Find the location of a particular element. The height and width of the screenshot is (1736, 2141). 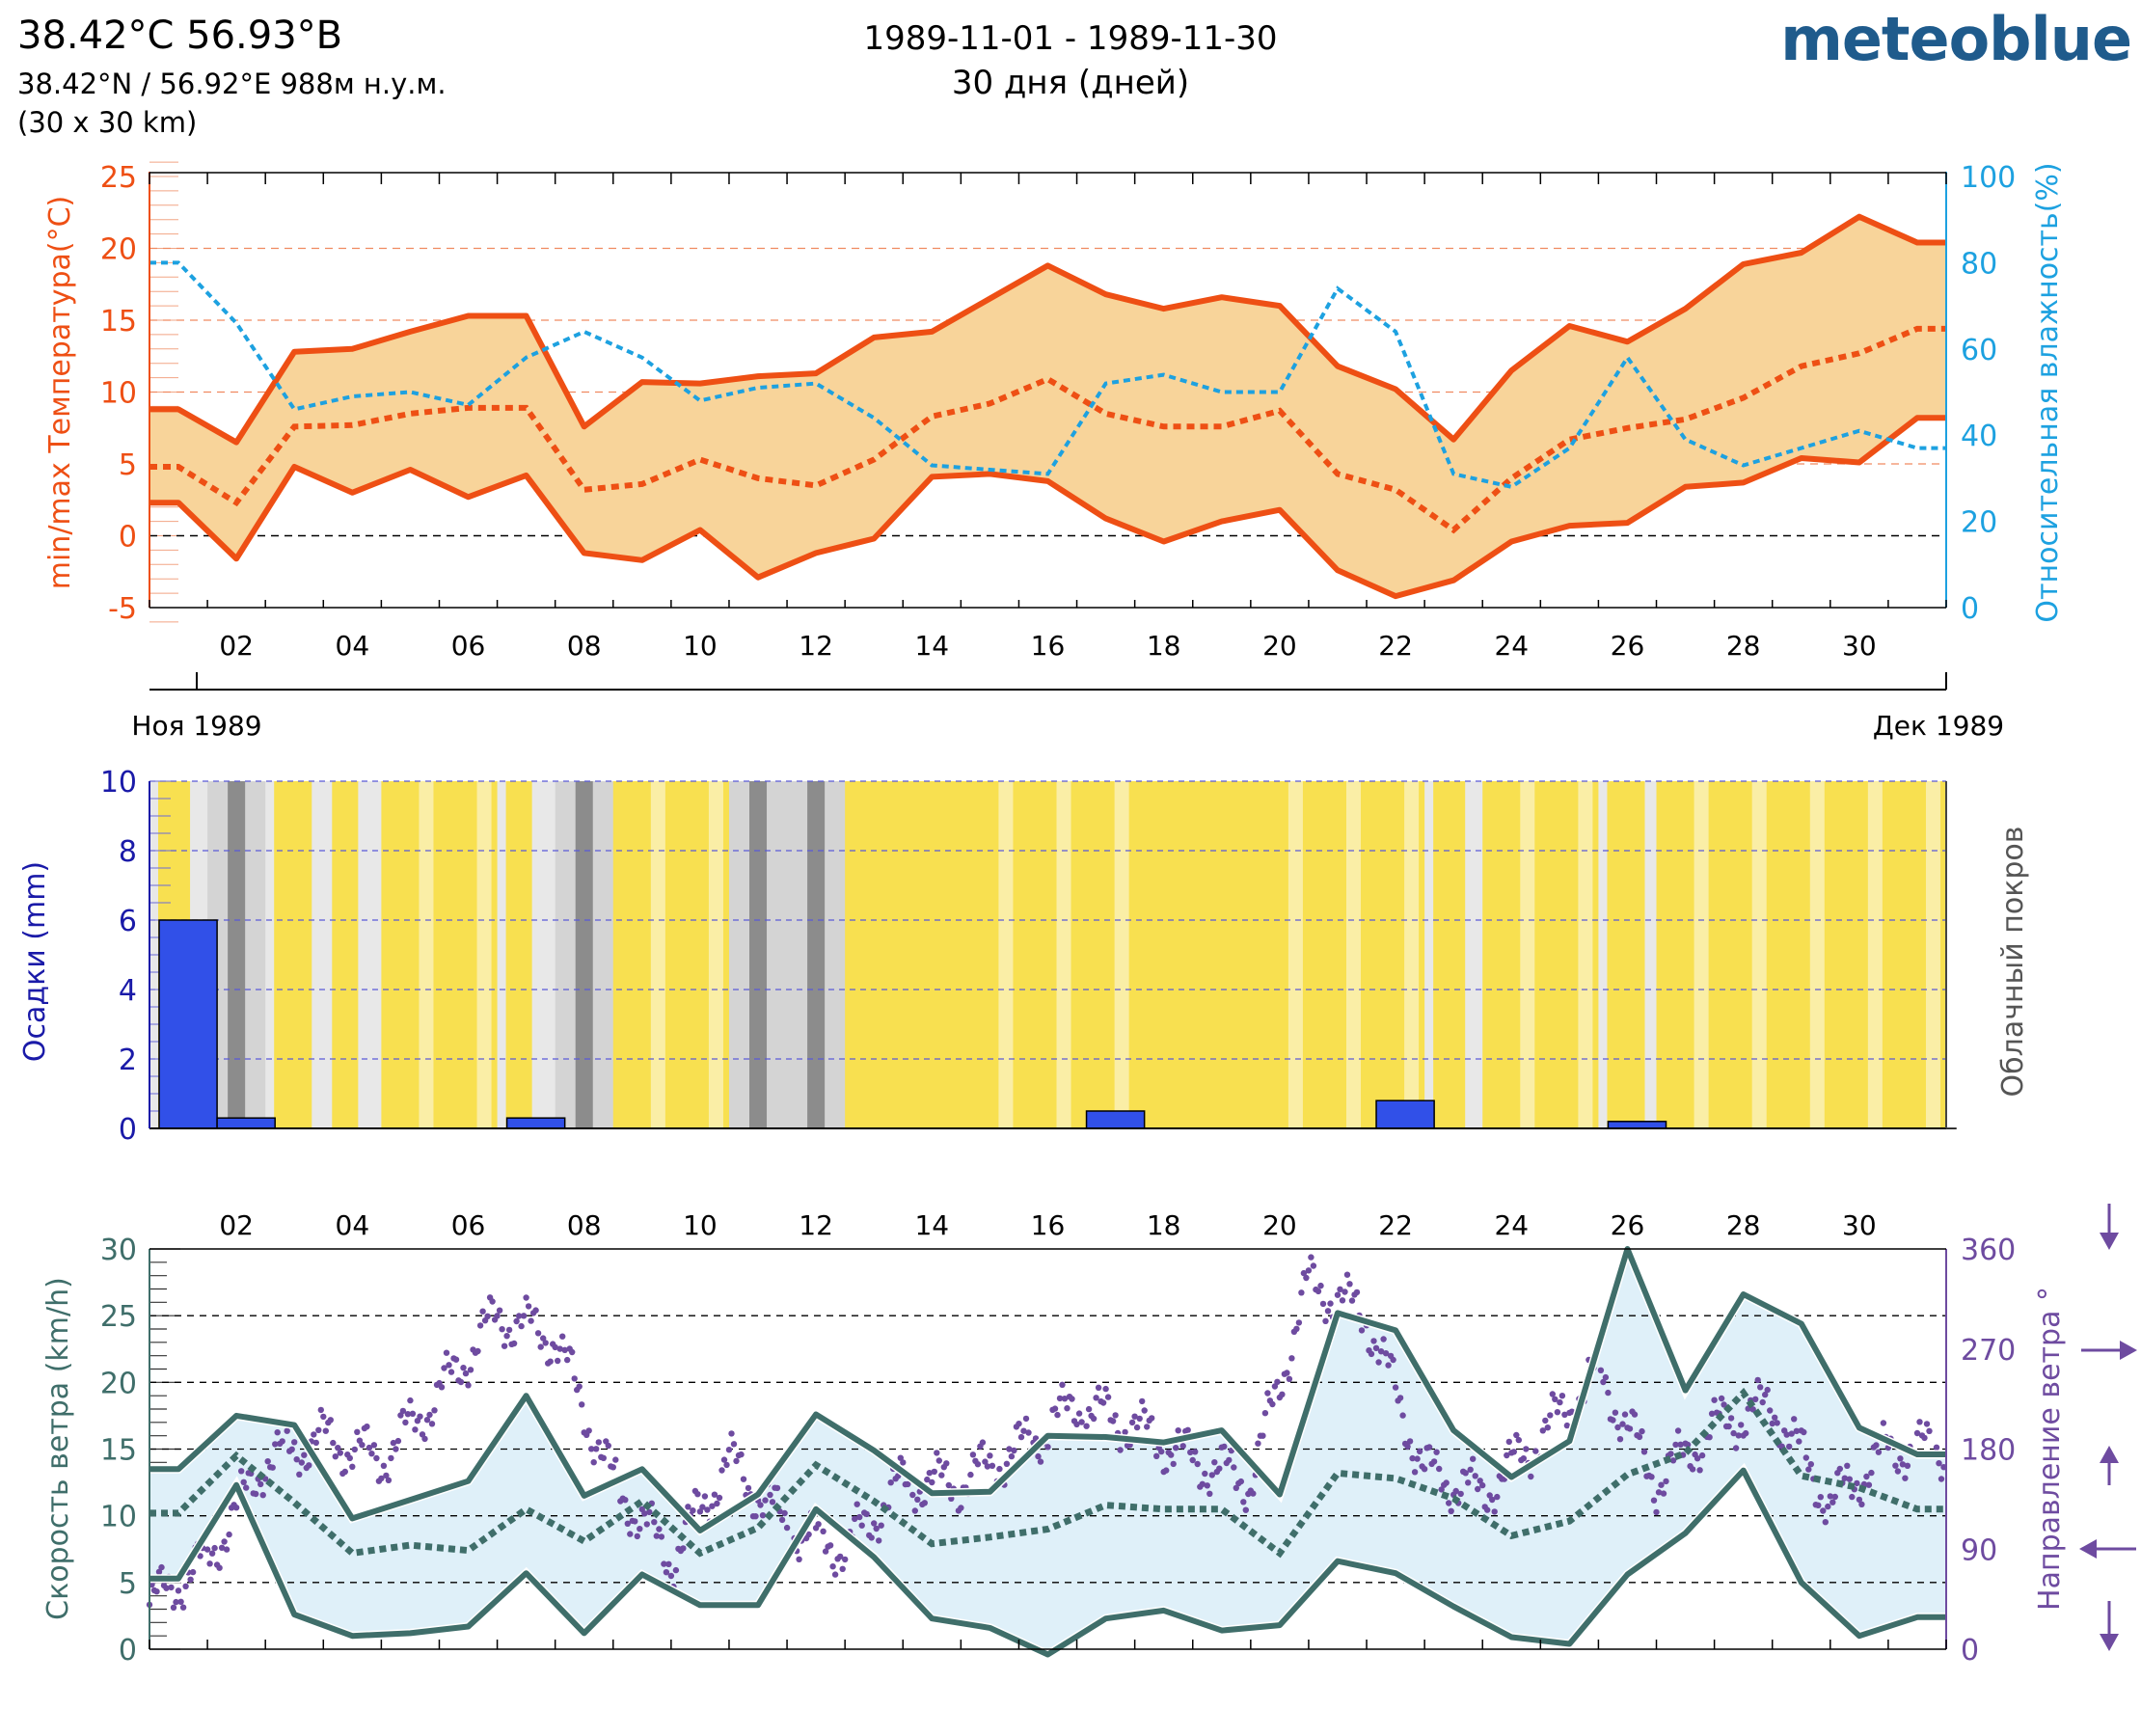

precip-tick-label: 4 is located at coordinates (128, 991).